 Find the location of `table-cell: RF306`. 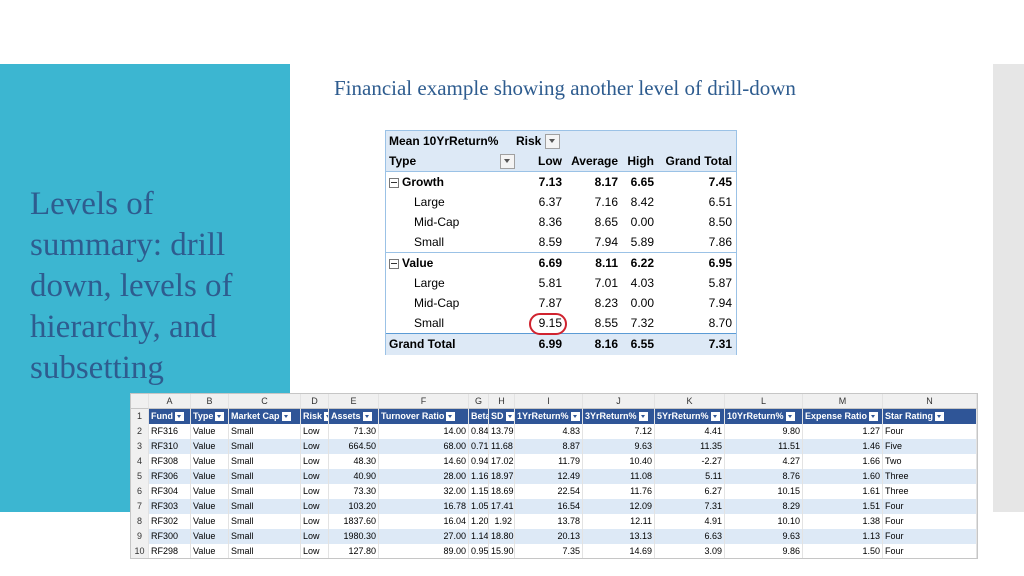

table-cell: RF306 is located at coordinates (170, 476).